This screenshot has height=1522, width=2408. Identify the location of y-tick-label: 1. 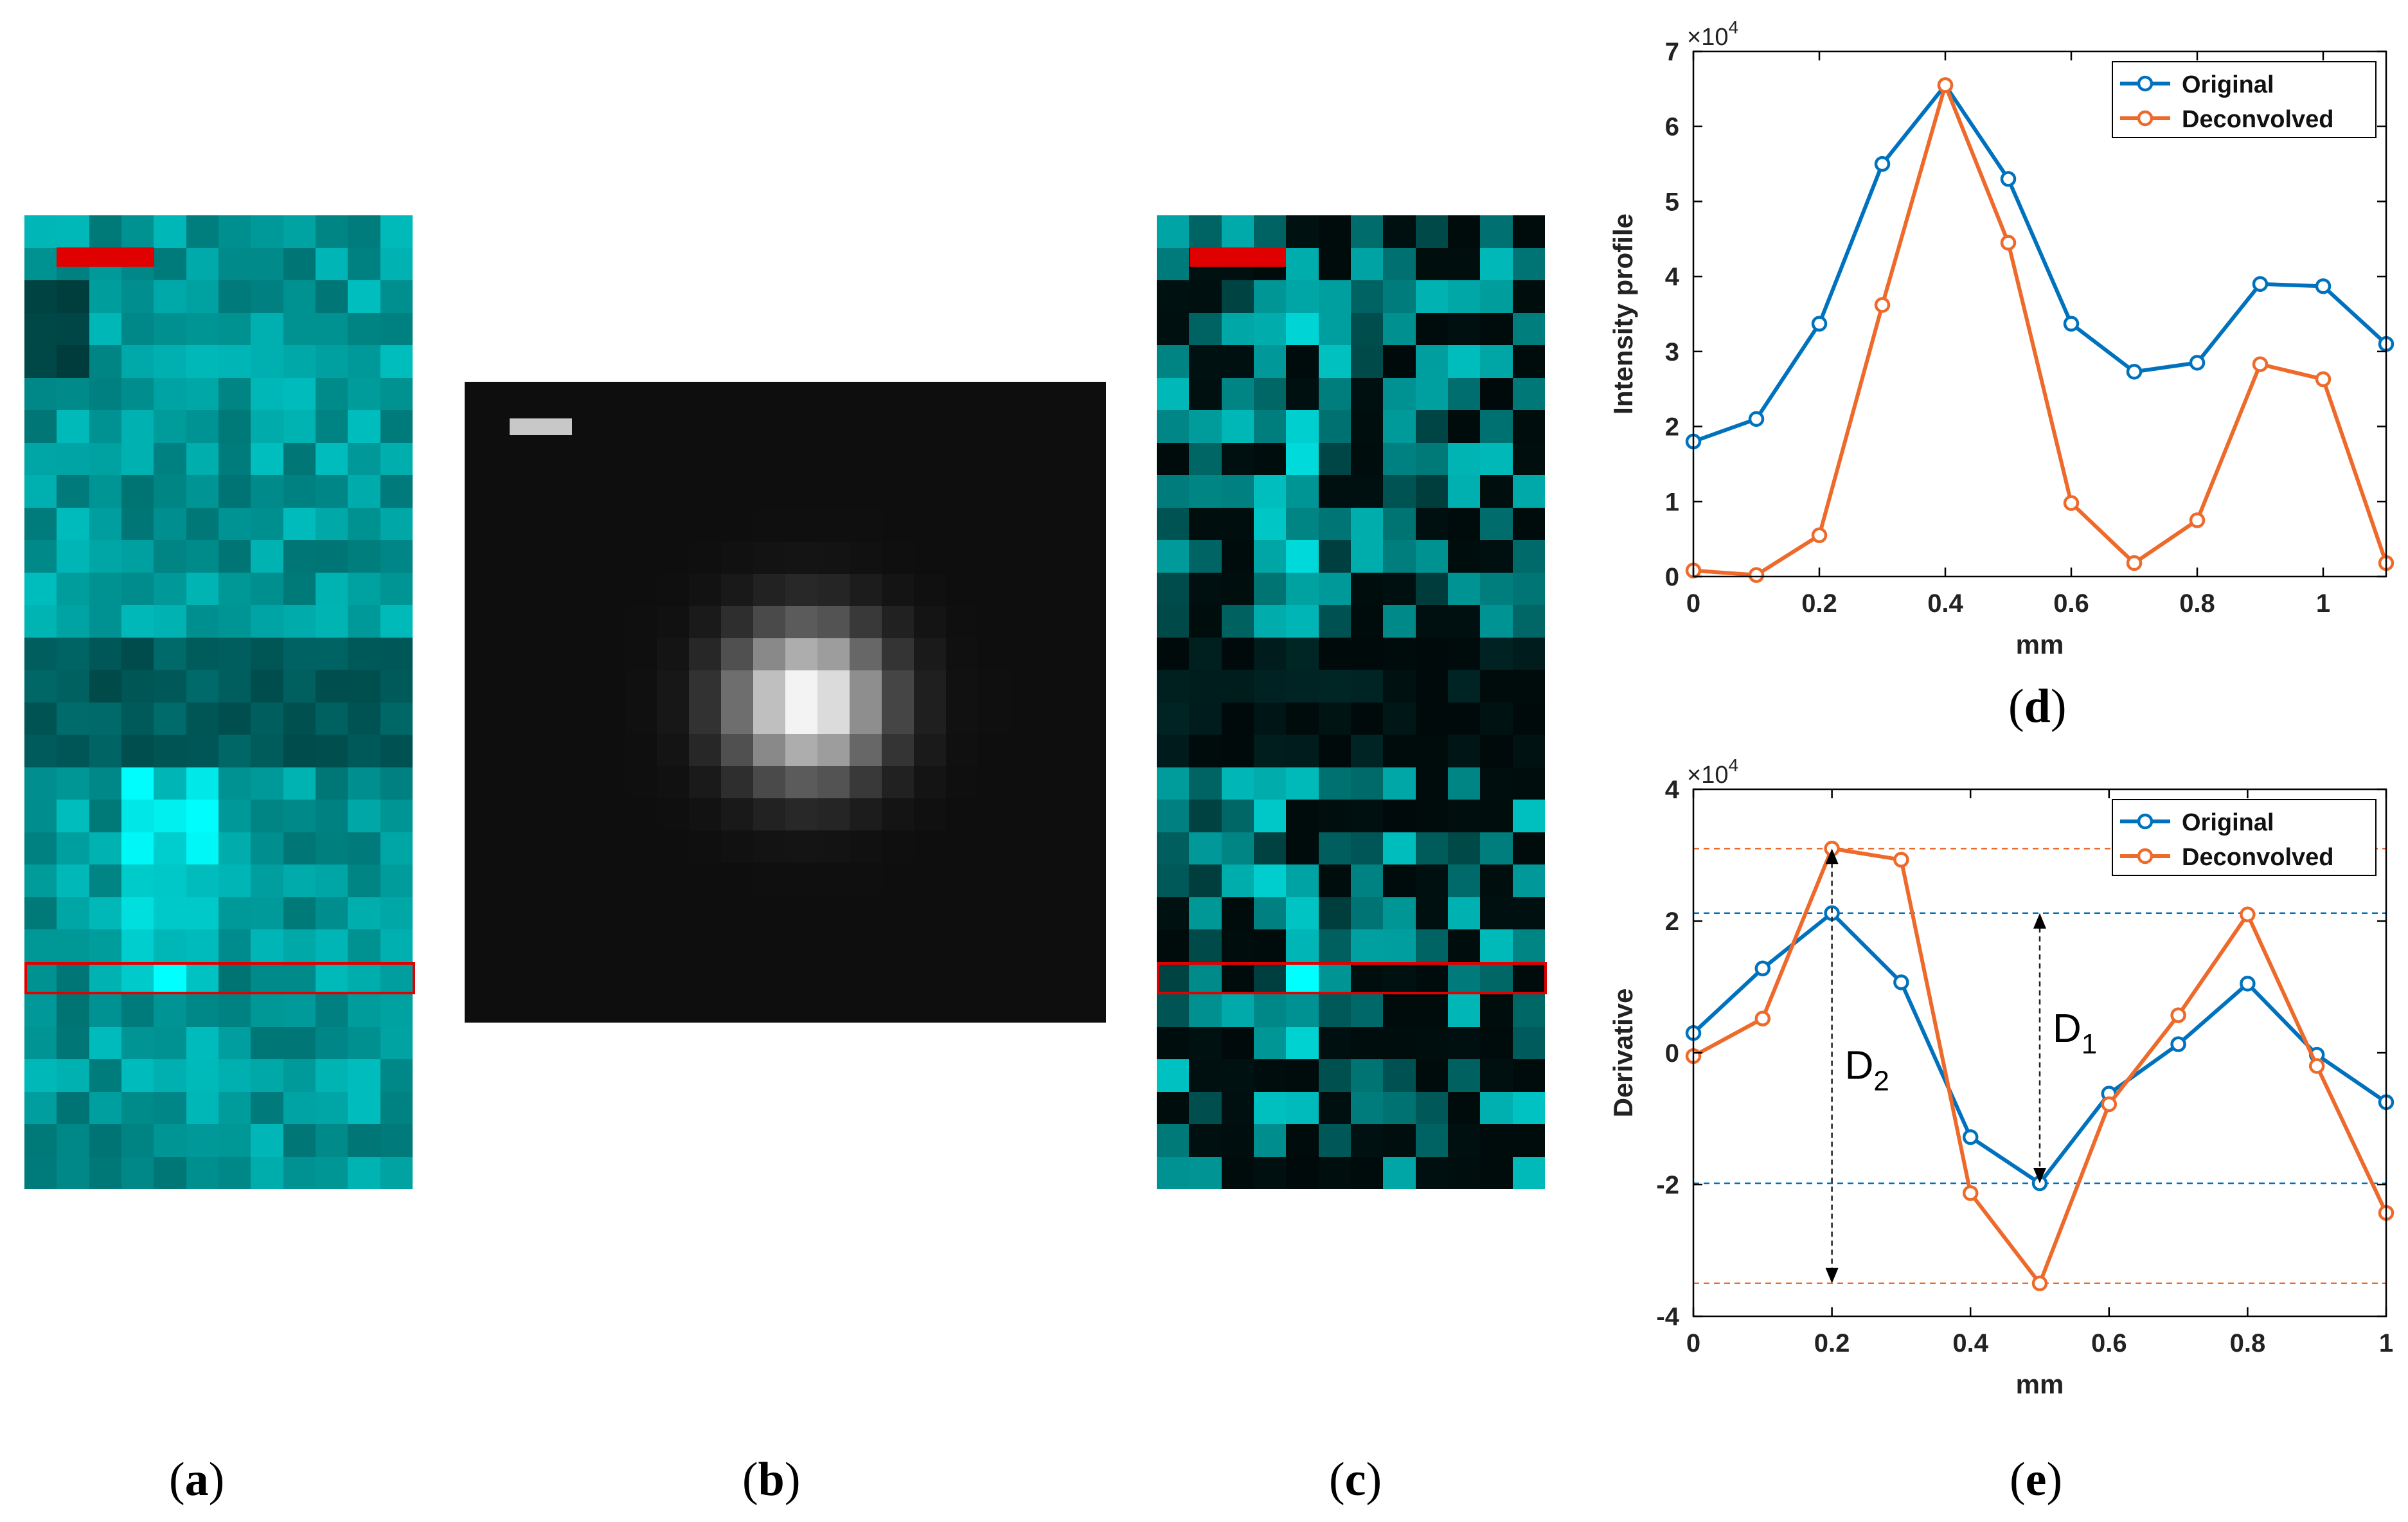
(1672, 502).